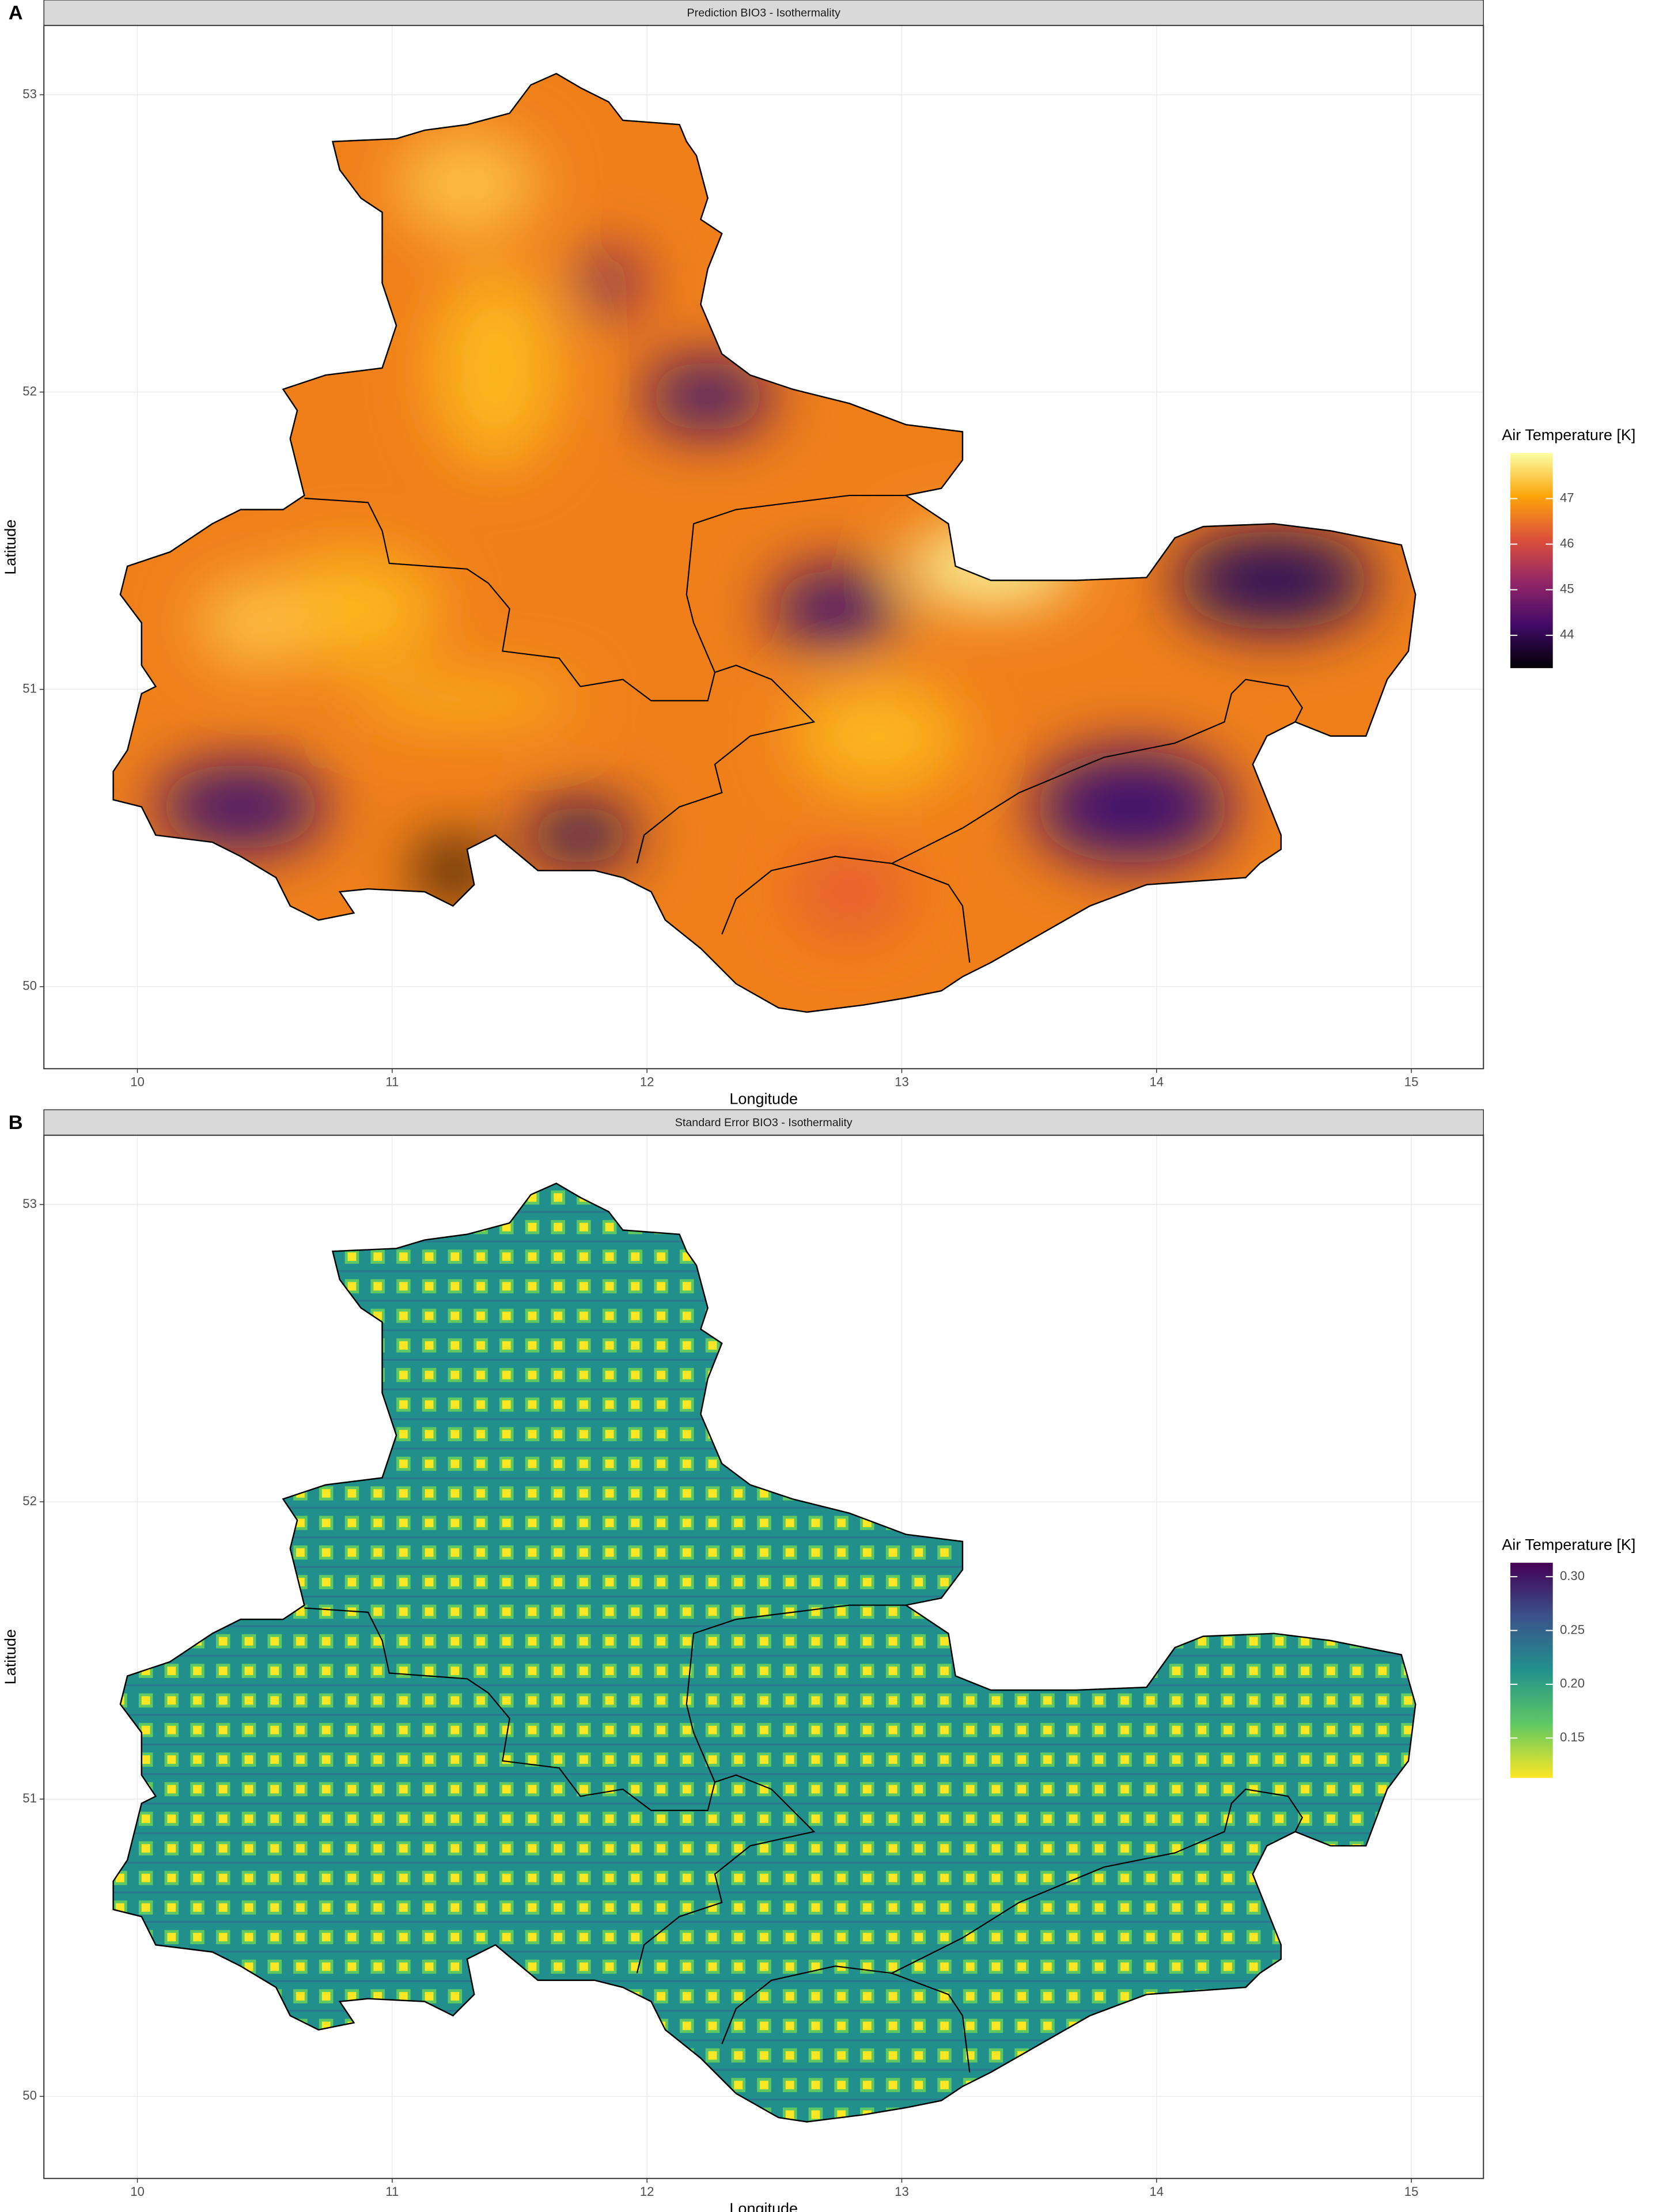 The image size is (1659, 2212). Describe the element at coordinates (1567, 543) in the screenshot. I see `colorbar-tick-label: 46` at that location.